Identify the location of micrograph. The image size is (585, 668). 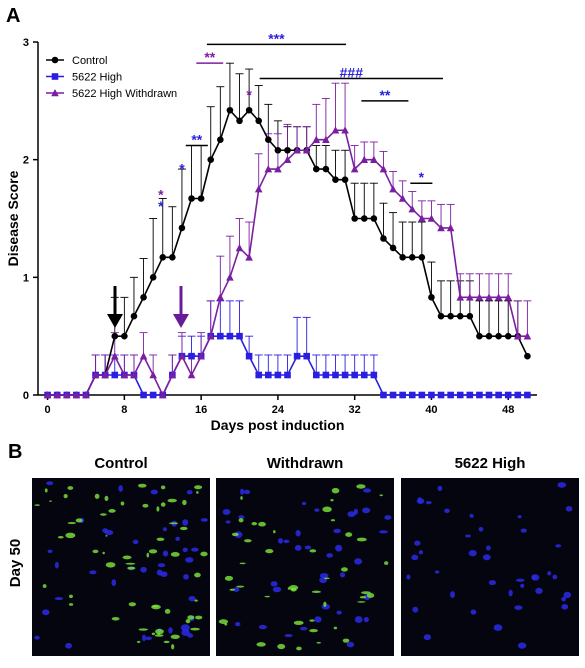
(121, 567).